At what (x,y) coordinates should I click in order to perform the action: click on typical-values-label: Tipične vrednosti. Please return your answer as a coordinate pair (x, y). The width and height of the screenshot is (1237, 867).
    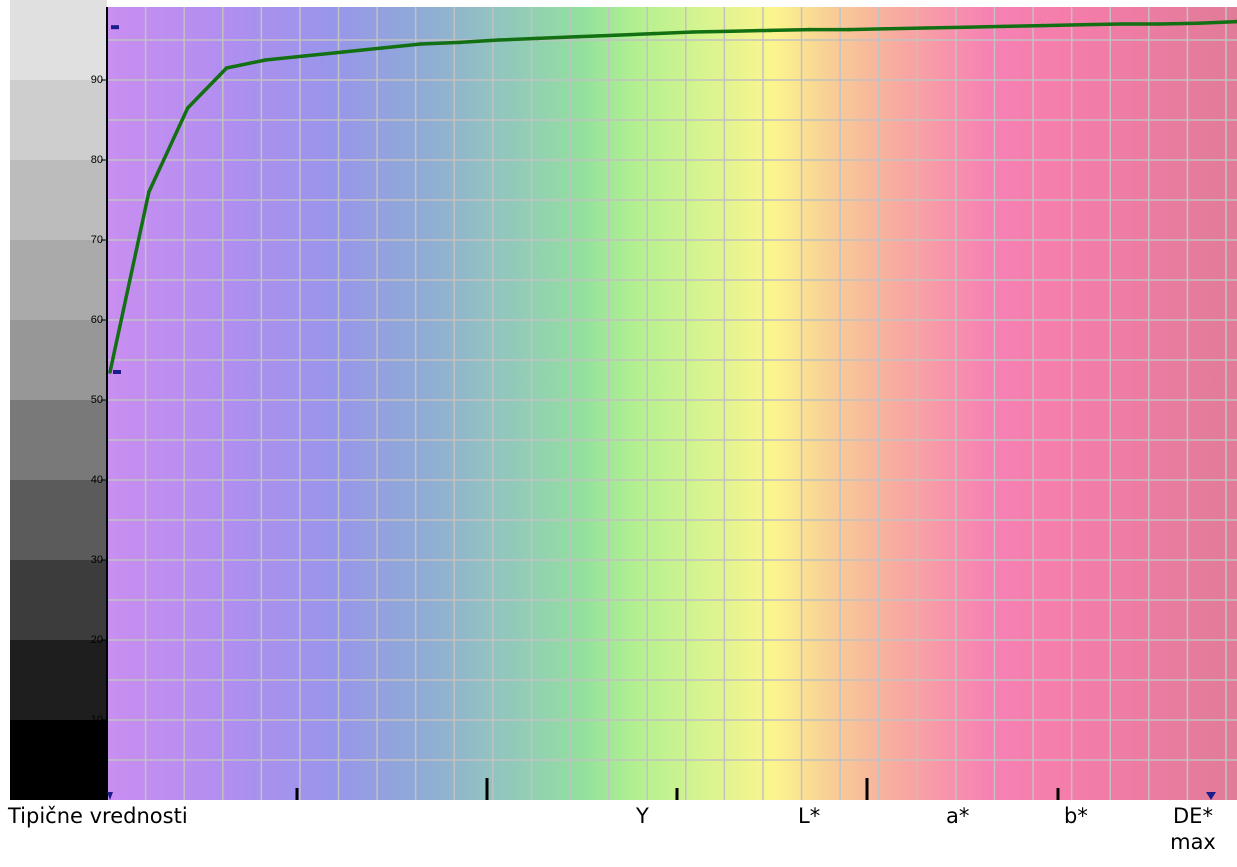
    Looking at the image, I should click on (98, 816).